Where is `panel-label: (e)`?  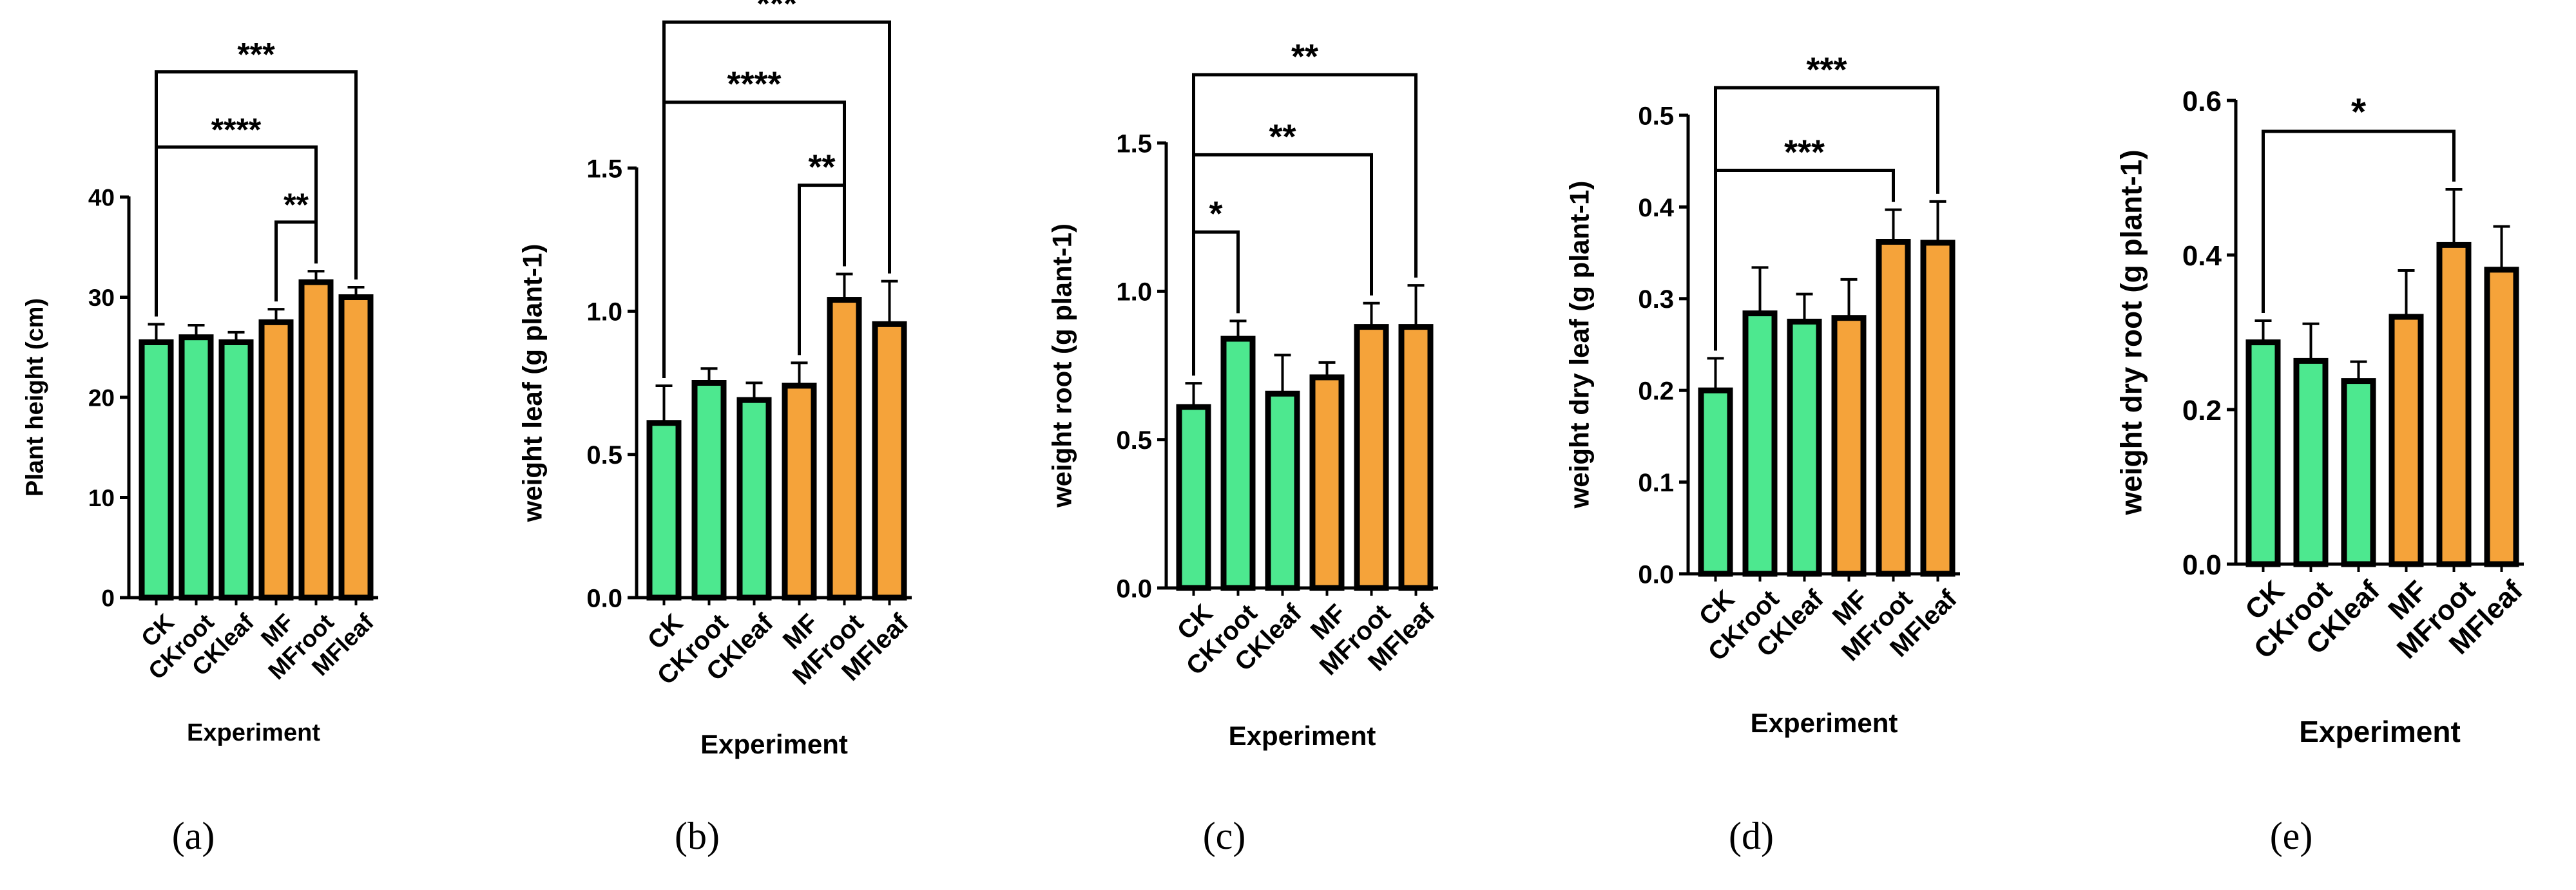 panel-label: (e) is located at coordinates (2292, 836).